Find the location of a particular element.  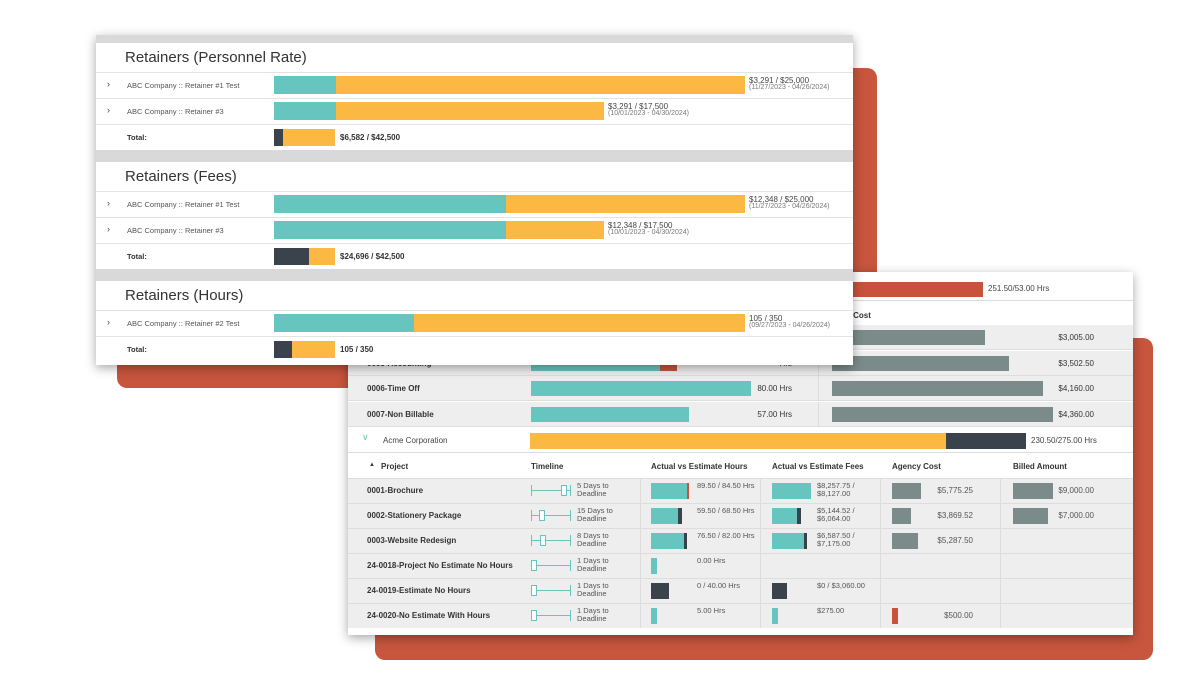

project-name: 0002-Stationery Package is located at coordinates (414, 515).